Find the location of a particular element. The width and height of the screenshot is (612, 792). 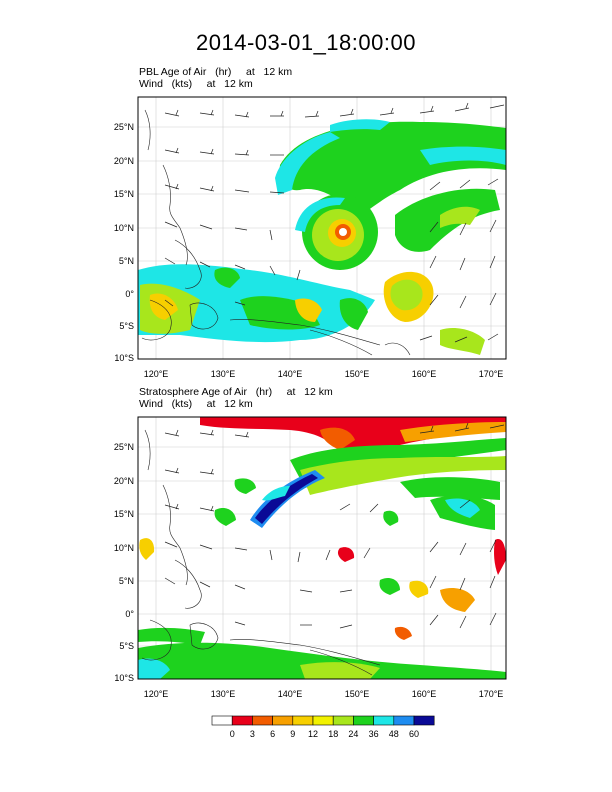

panel1-lat-ticks: 25°N 20°N 15°N 10°N 5°N 0° 5°S 10°S is located at coordinates (124, 242).